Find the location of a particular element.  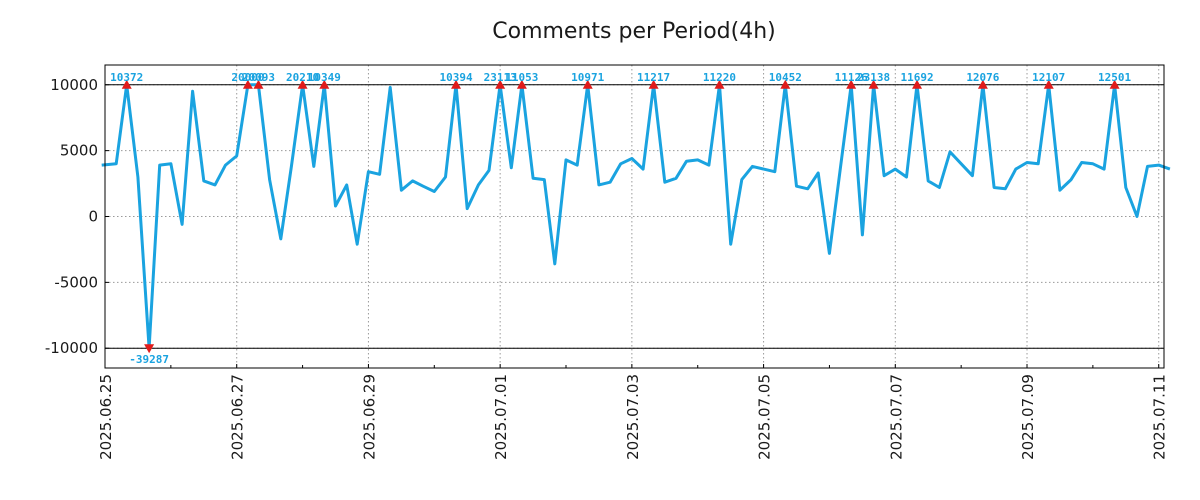

x-tick-label: 2025.07.11 is located at coordinates (1160, 417).